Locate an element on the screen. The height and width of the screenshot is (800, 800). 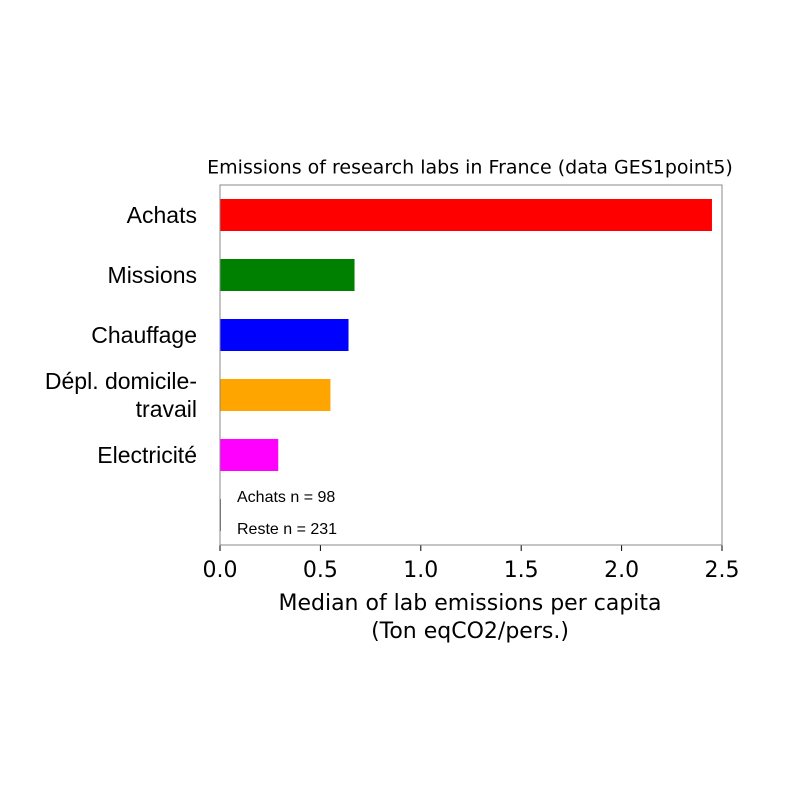
x-tick-label: 1.0 is located at coordinates (420, 570).